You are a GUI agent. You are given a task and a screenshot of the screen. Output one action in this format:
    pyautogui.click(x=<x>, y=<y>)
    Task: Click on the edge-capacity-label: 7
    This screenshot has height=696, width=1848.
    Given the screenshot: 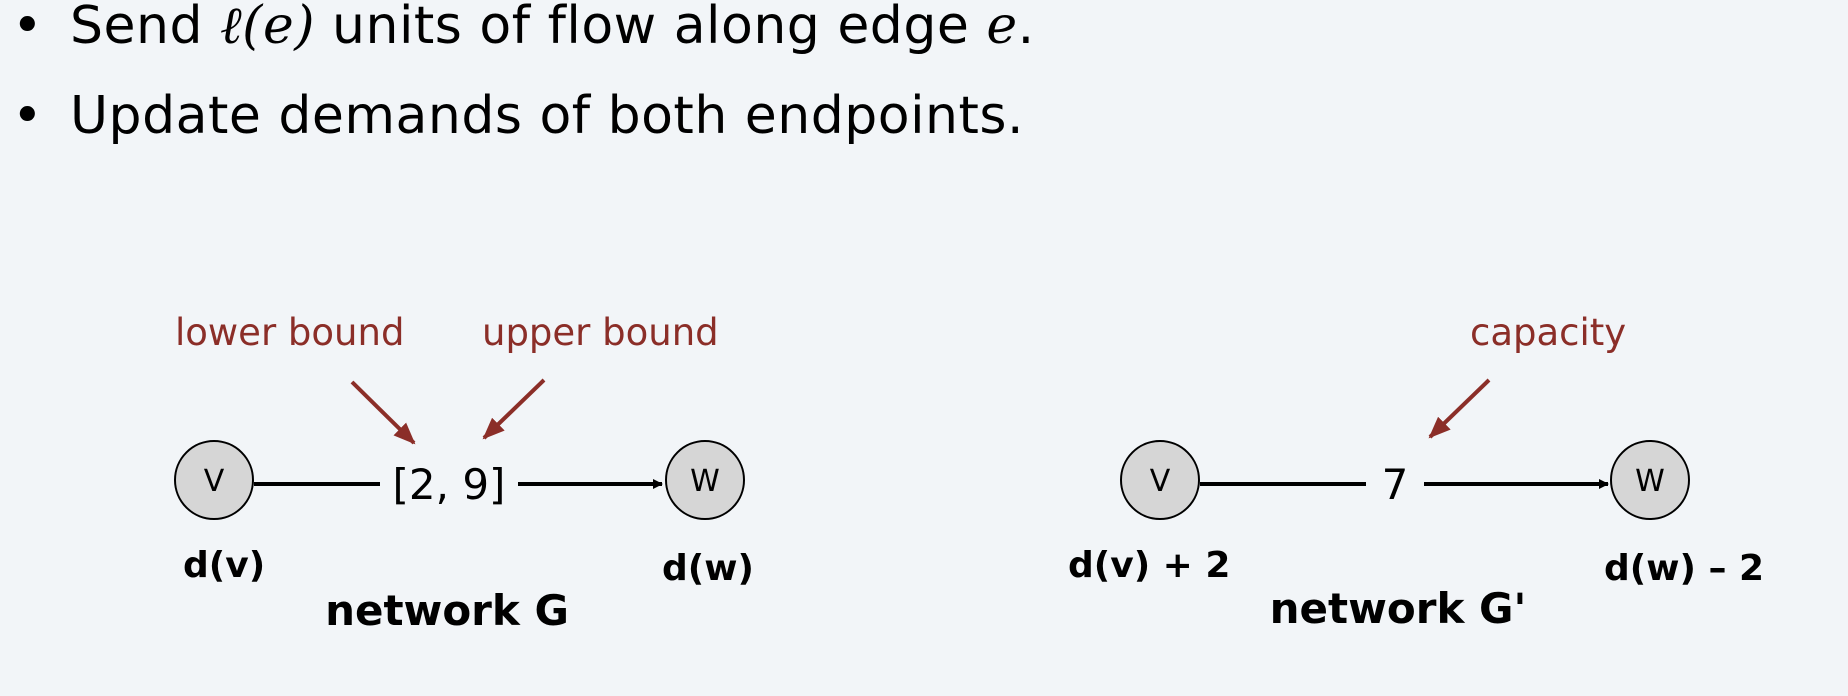 What is the action you would take?
    pyautogui.click(x=1395, y=484)
    